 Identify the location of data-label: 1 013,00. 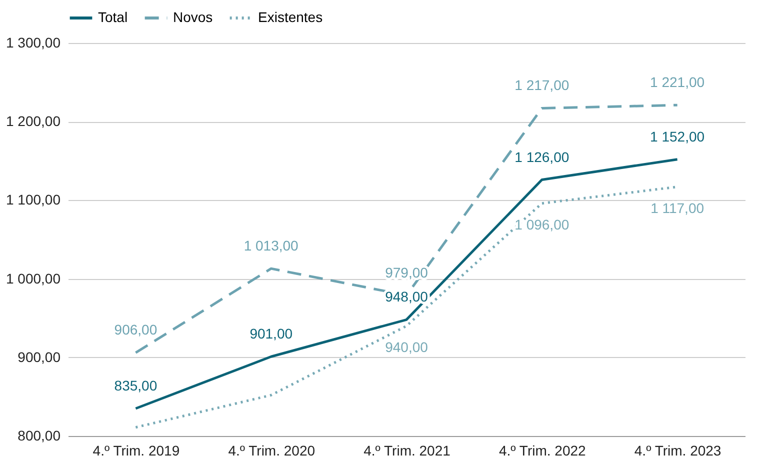
(271, 246).